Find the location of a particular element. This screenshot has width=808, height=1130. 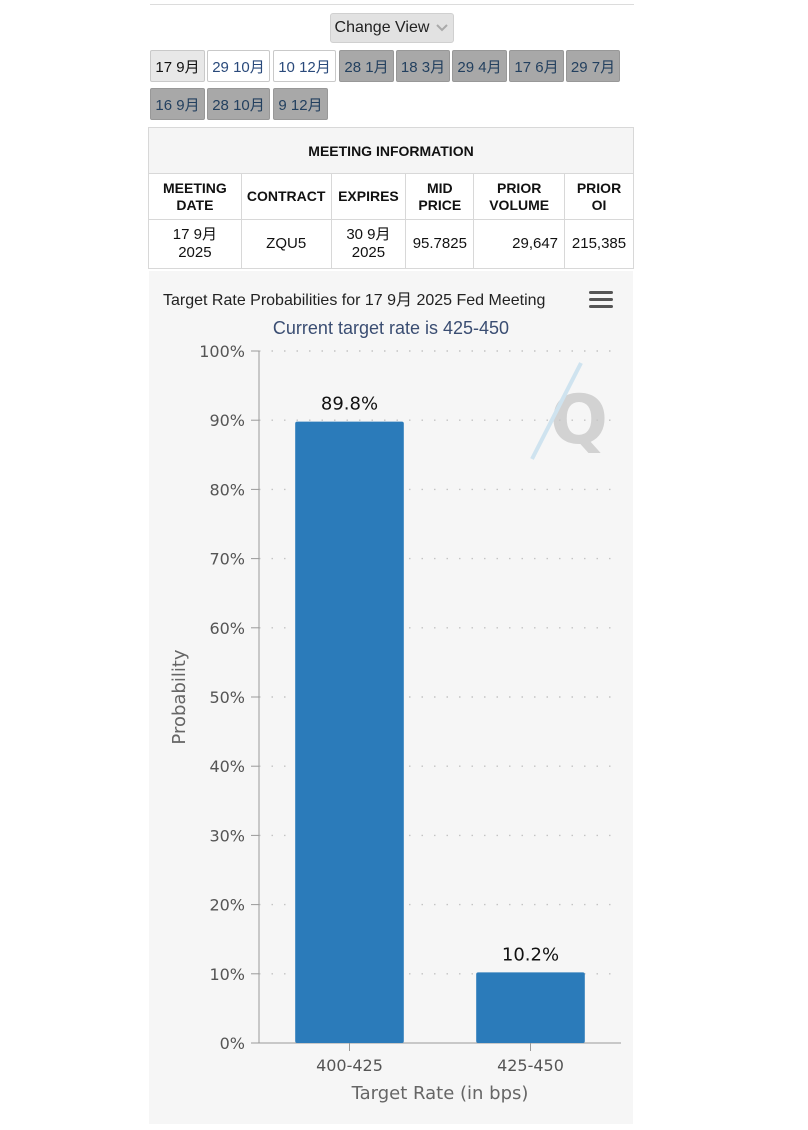

meeting-tab: 29 4月 is located at coordinates (479, 66).